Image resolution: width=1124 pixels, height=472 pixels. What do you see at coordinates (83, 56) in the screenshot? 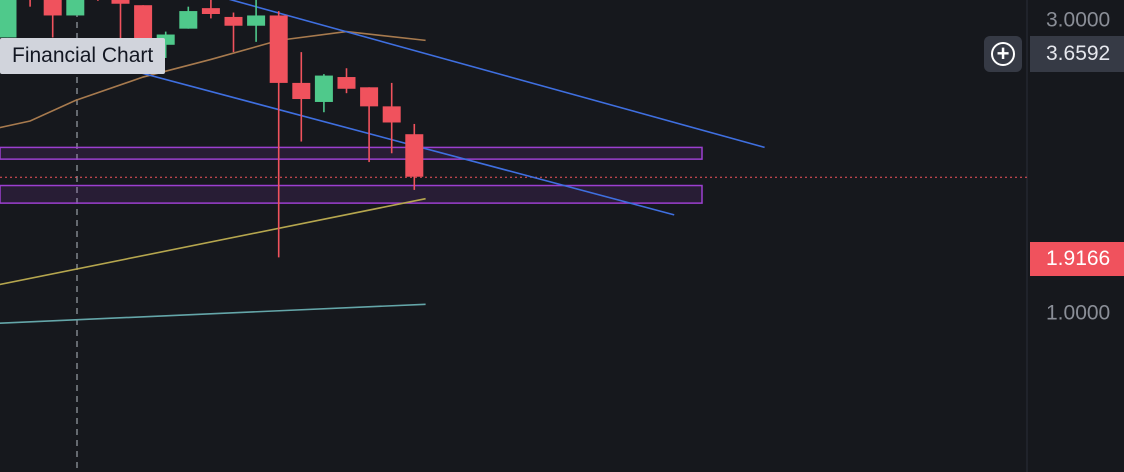
I see `chart-title: Financial Chart` at bounding box center [83, 56].